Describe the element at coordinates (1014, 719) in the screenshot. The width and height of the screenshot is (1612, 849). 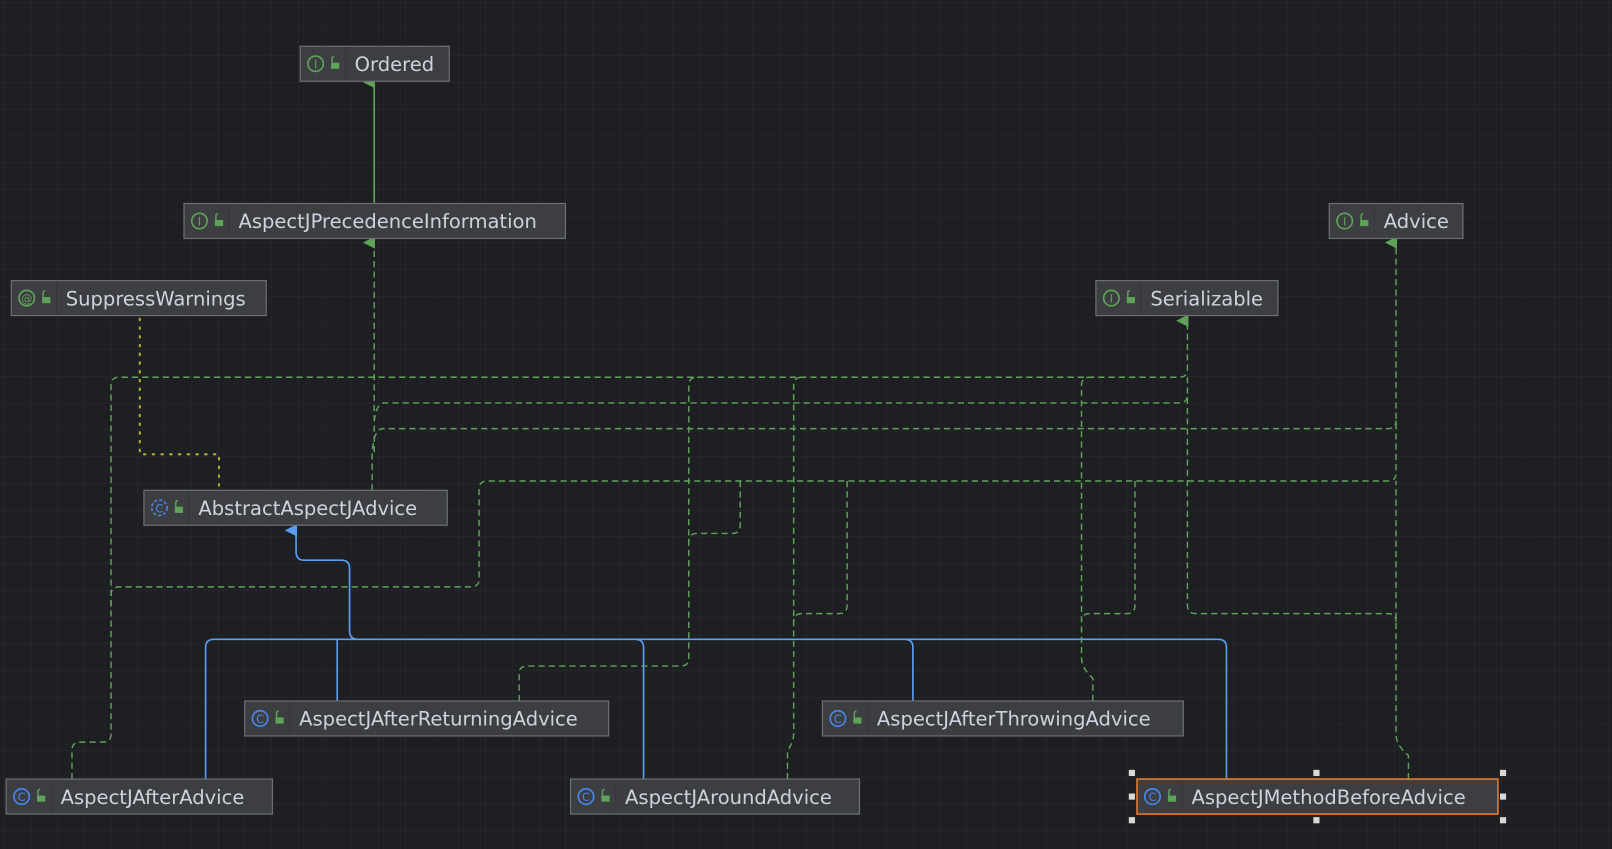
I see `node-label: AspectJAfterThrowingAdvice` at that location.